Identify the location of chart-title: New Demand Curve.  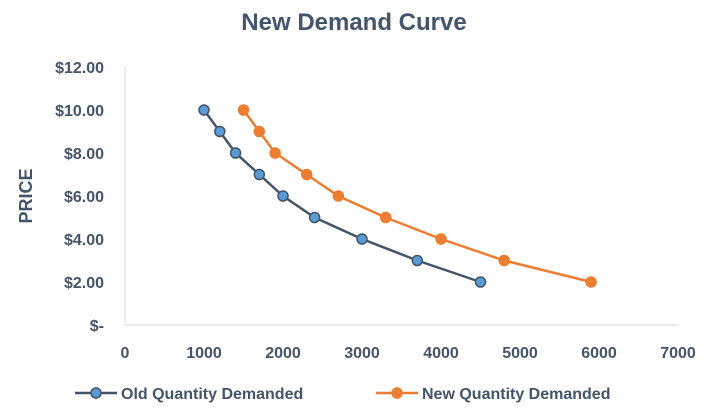
(353, 22).